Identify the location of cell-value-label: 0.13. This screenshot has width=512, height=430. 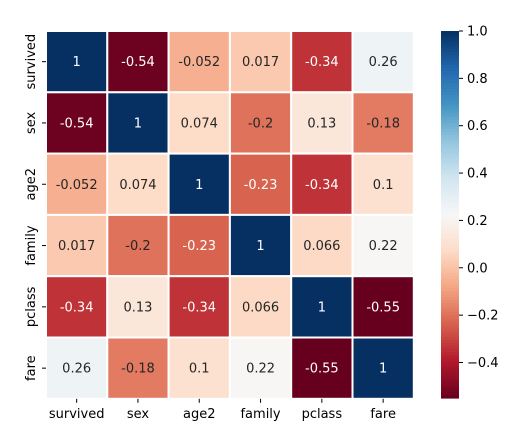
(137, 307).